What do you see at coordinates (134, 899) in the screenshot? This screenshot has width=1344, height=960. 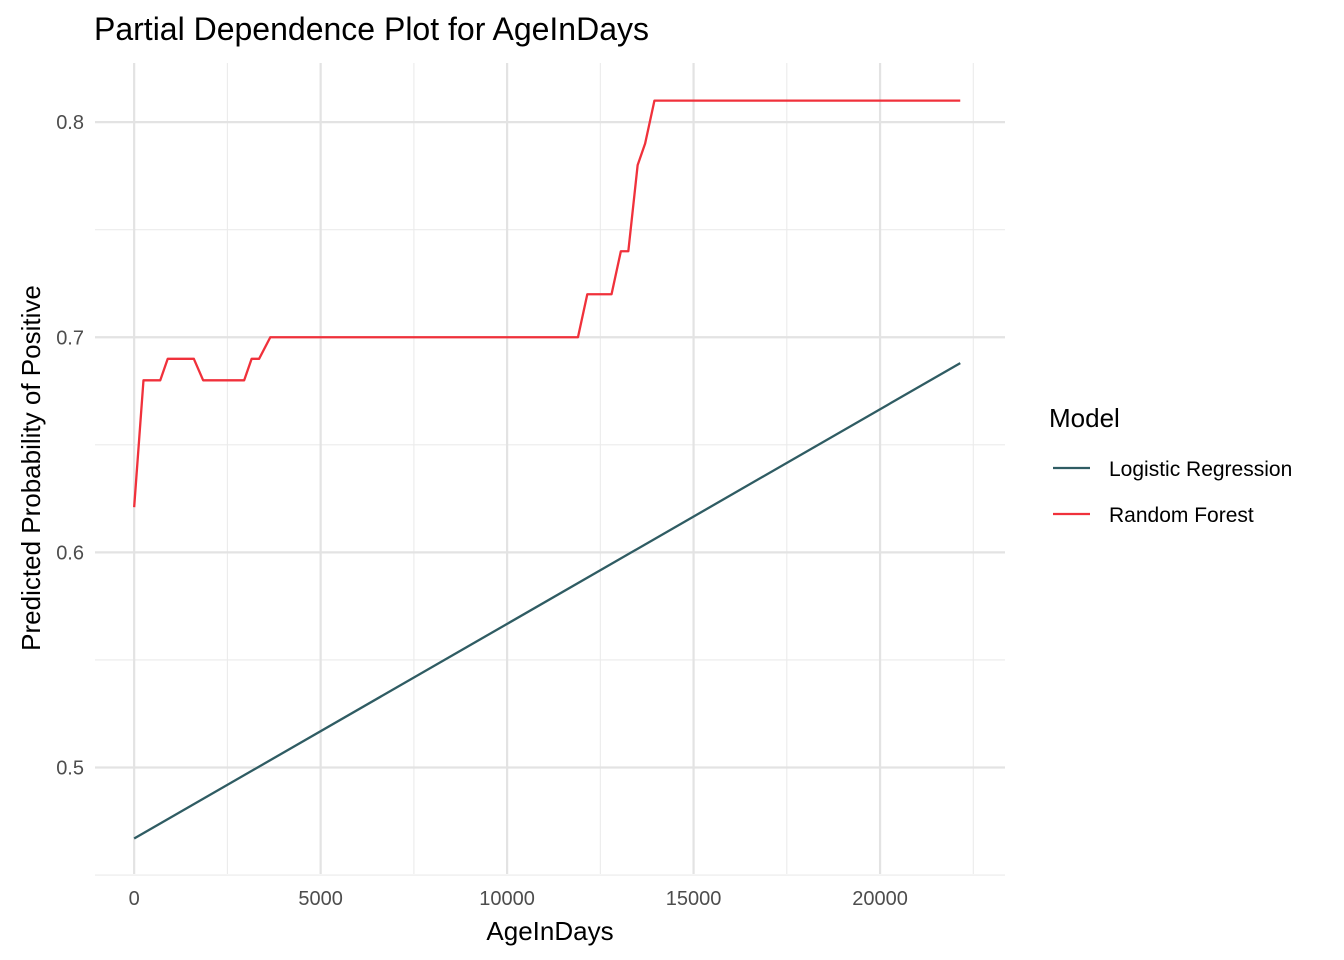 I see `x-tick-label: 0` at bounding box center [134, 899].